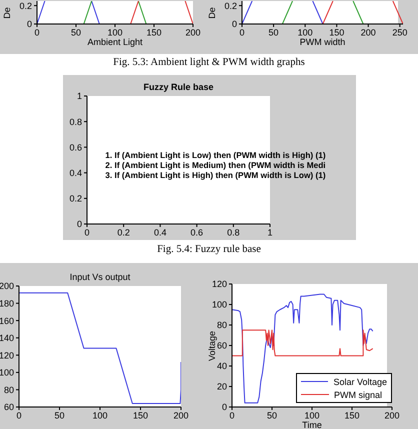  What do you see at coordinates (209, 249) in the screenshot?
I see `caption: Fig. 5.4: Fuzzy rule base` at bounding box center [209, 249].